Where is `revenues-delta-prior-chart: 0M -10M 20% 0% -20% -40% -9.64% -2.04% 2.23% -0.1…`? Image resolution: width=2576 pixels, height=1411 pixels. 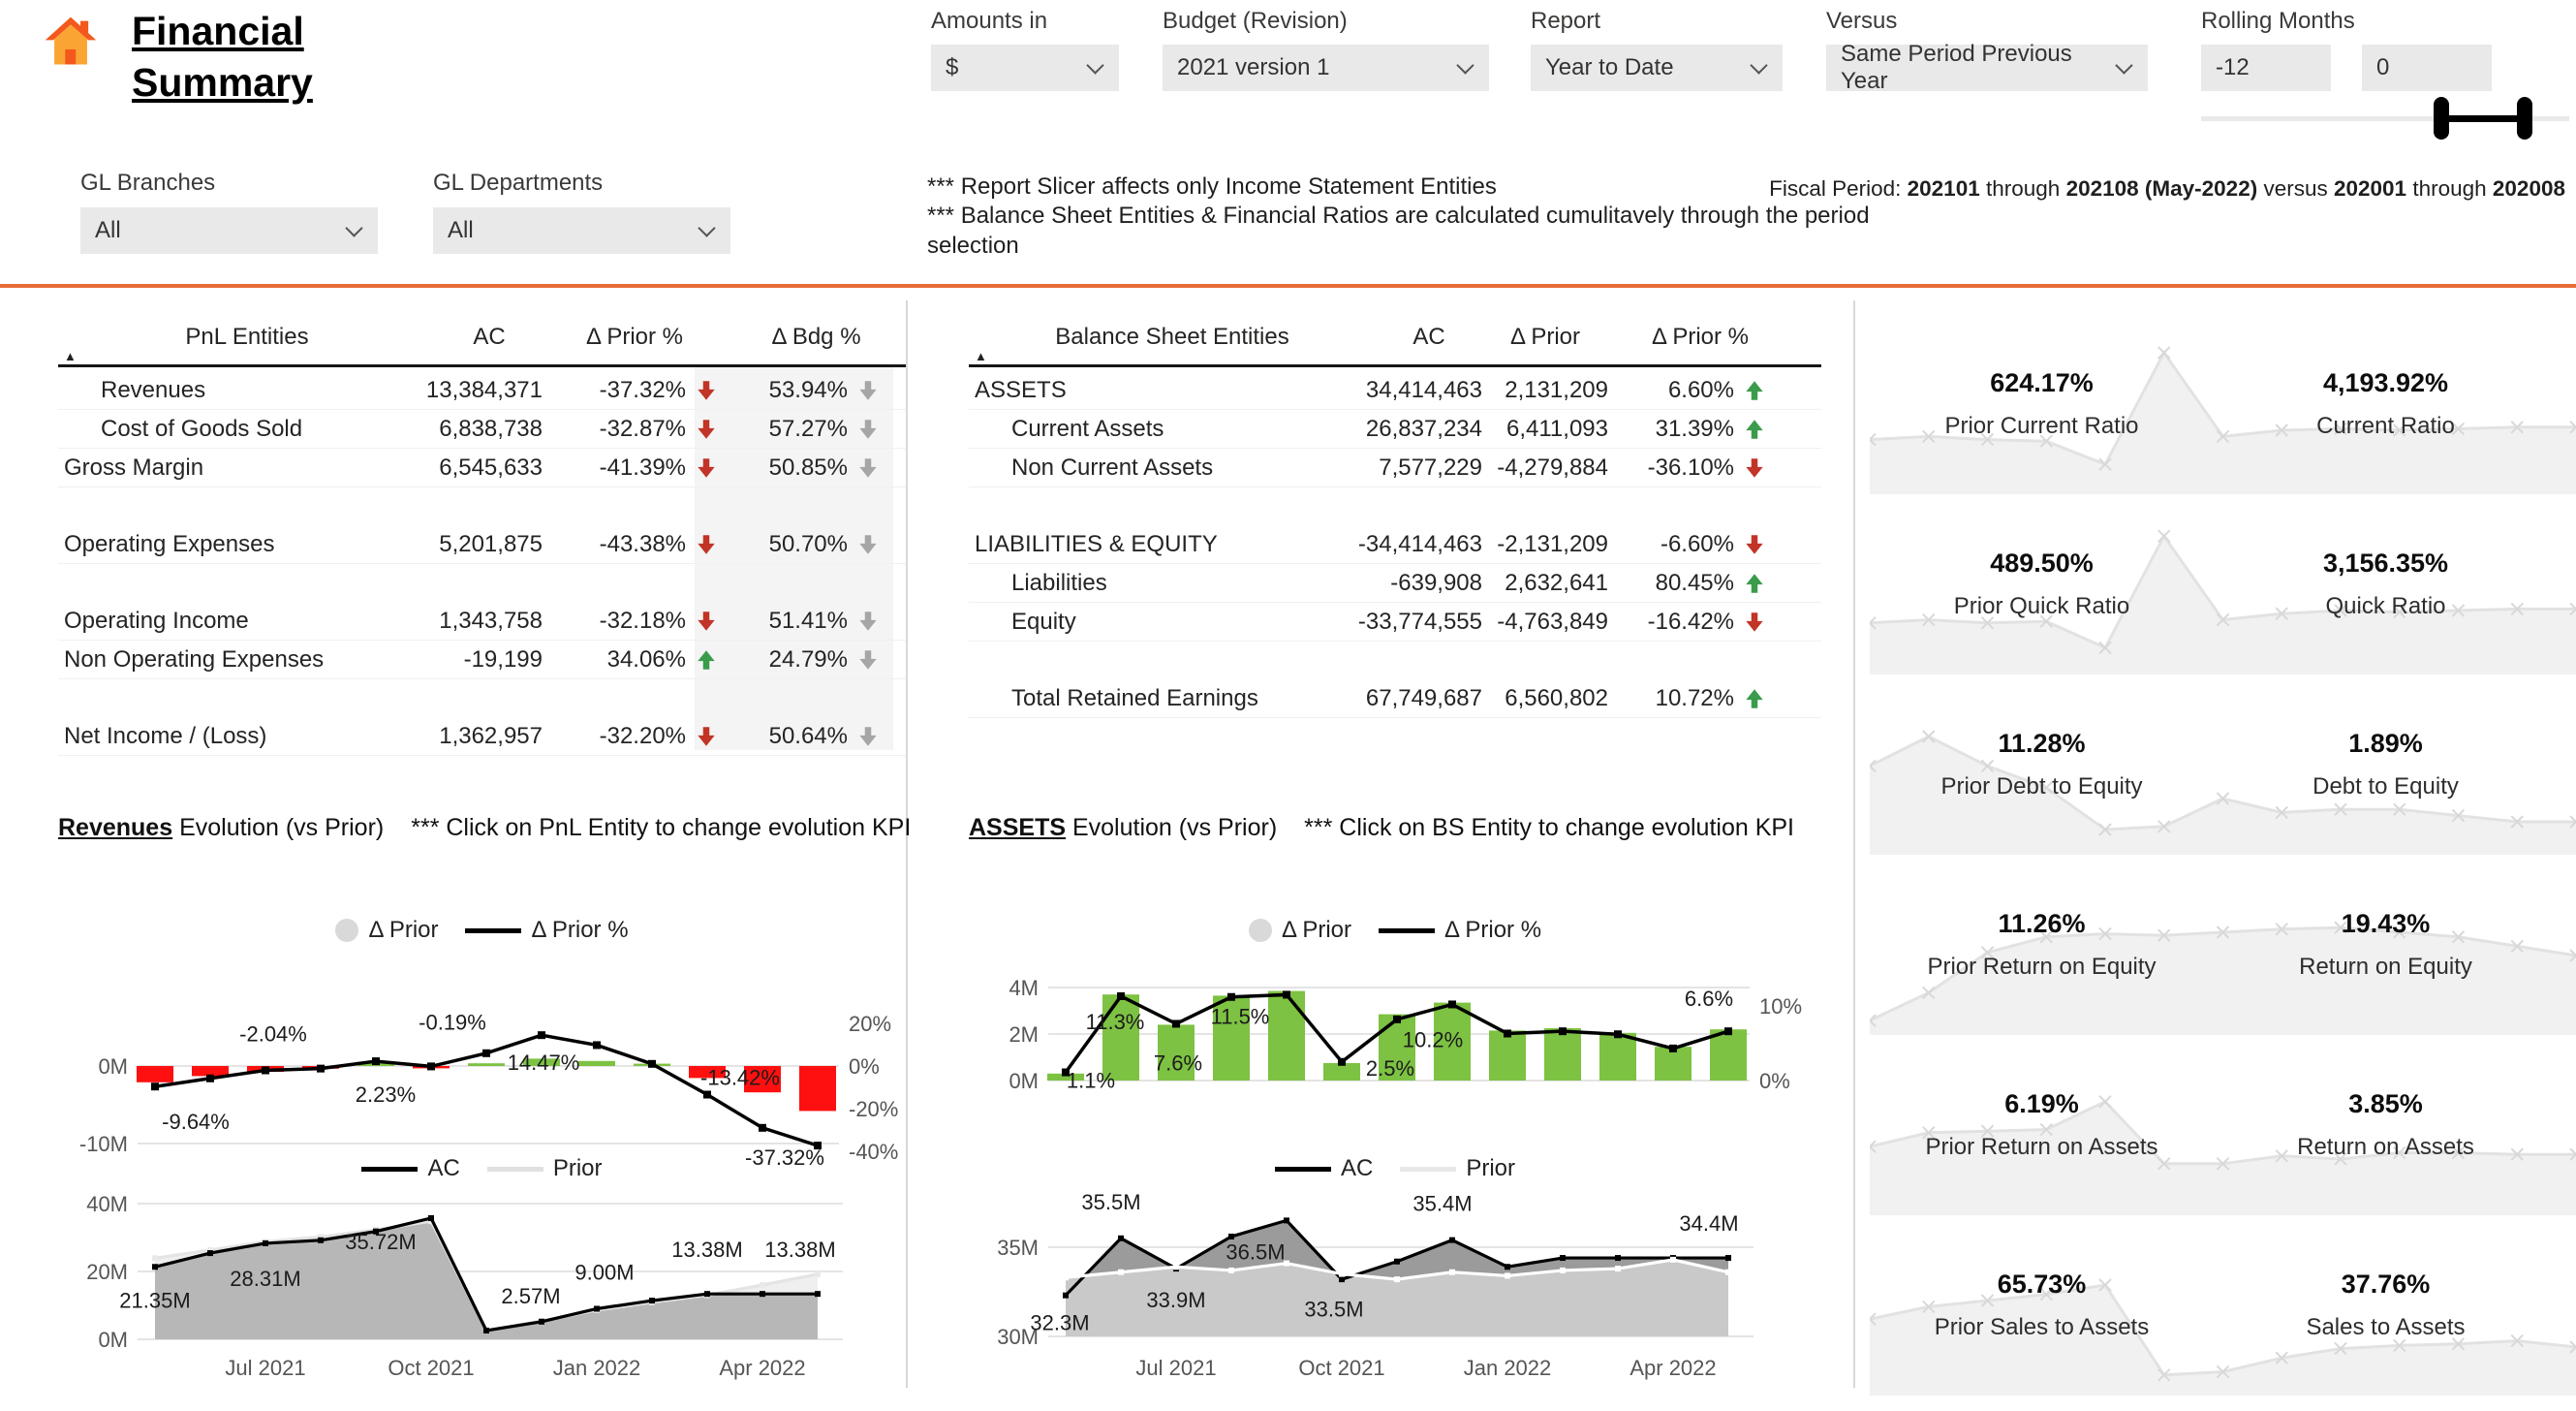 revenues-delta-prior-chart: 0M -10M 20% 0% -20% -40% -9.64% -2.04% 2.23% -0.1… is located at coordinates (482, 1071).